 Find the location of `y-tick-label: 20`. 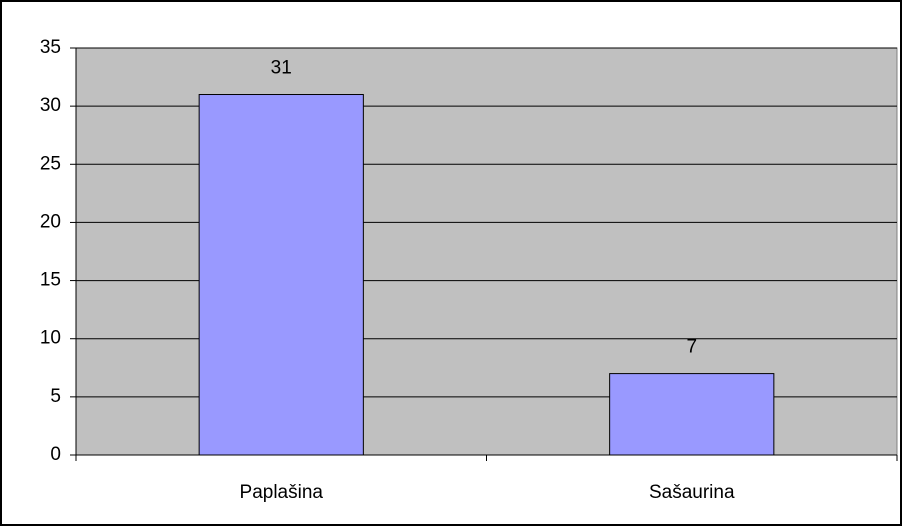

y-tick-label: 20 is located at coordinates (50, 221).